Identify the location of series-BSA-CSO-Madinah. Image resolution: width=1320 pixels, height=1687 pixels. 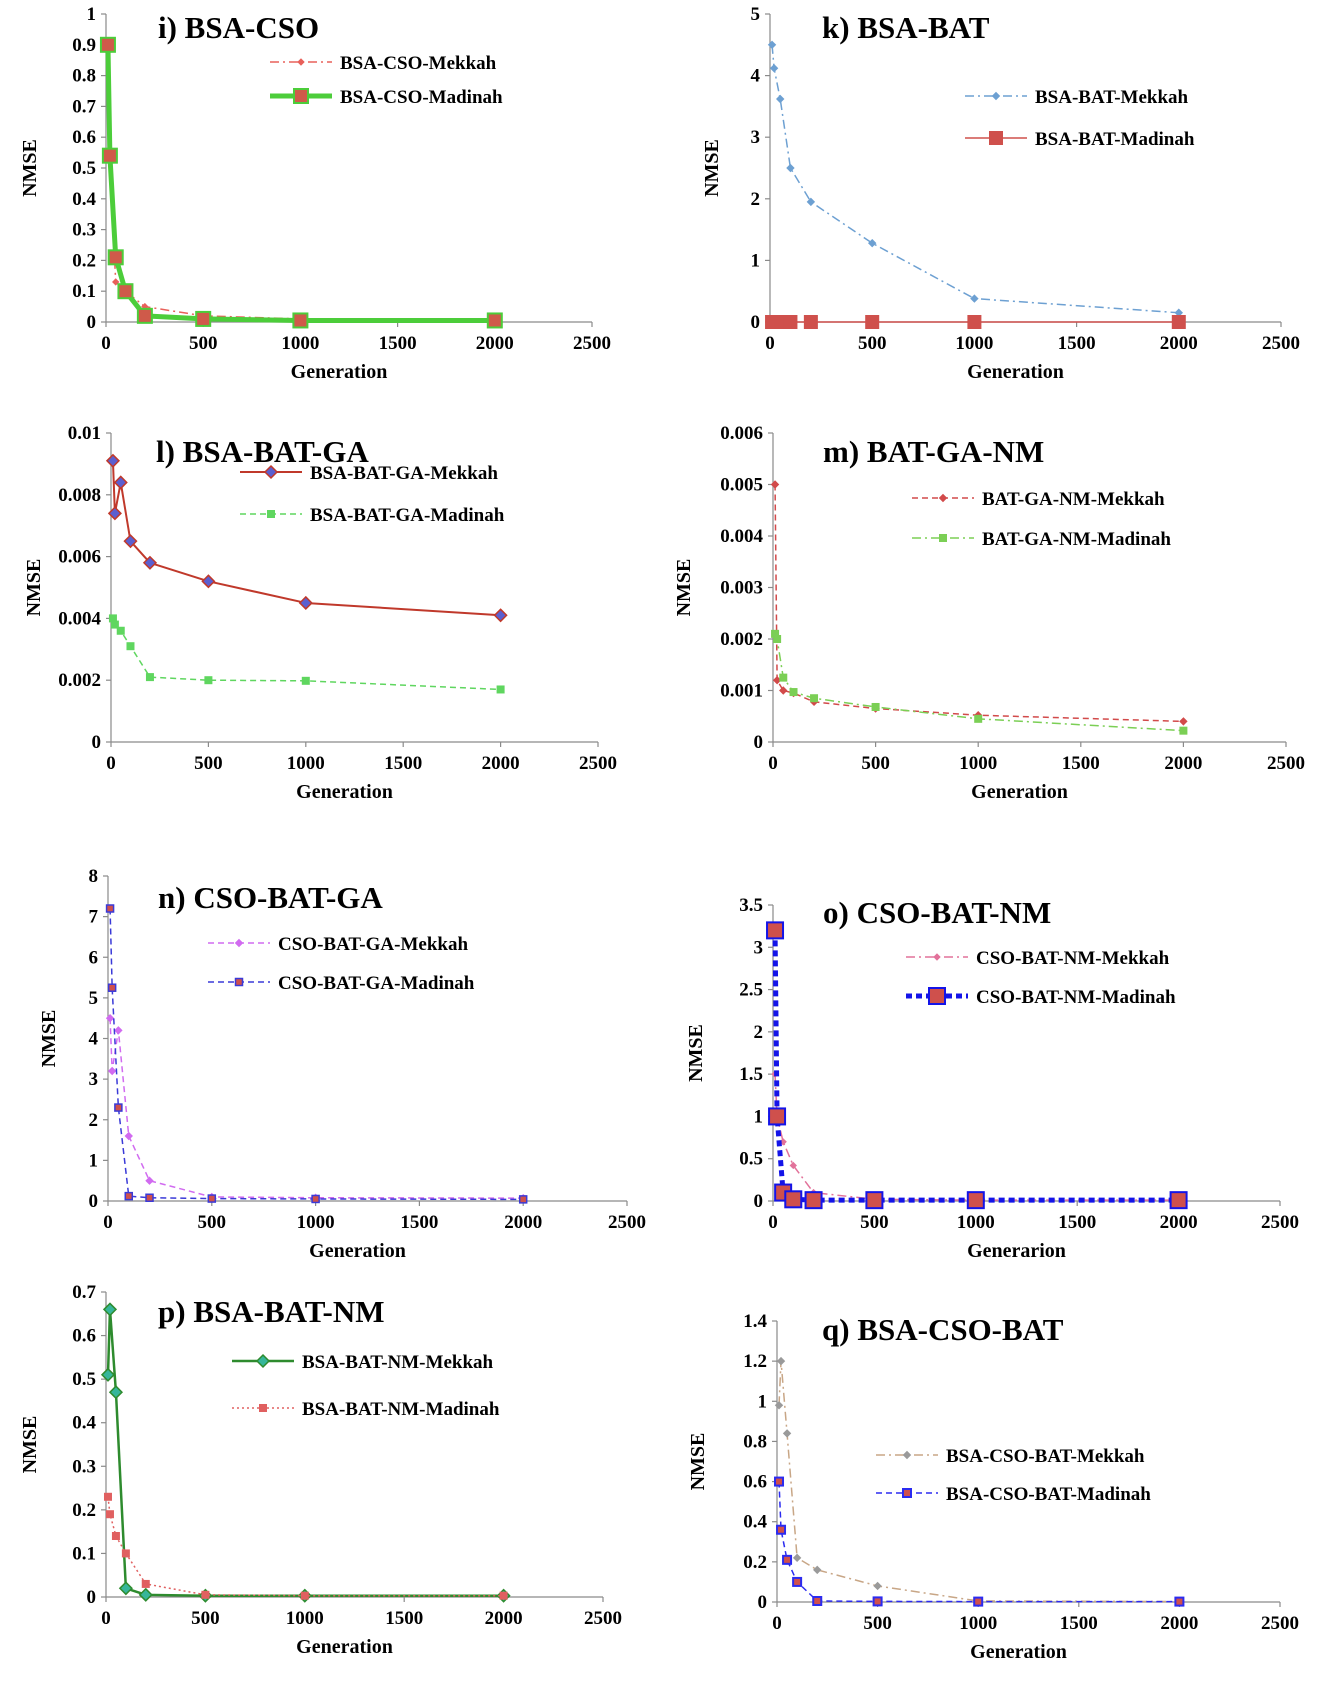
(301, 182).